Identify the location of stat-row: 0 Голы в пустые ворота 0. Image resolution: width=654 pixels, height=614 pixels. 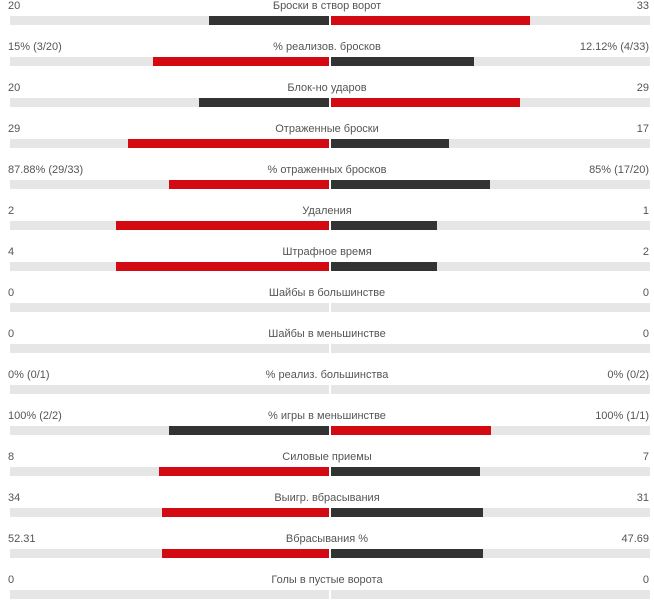
(327, 593).